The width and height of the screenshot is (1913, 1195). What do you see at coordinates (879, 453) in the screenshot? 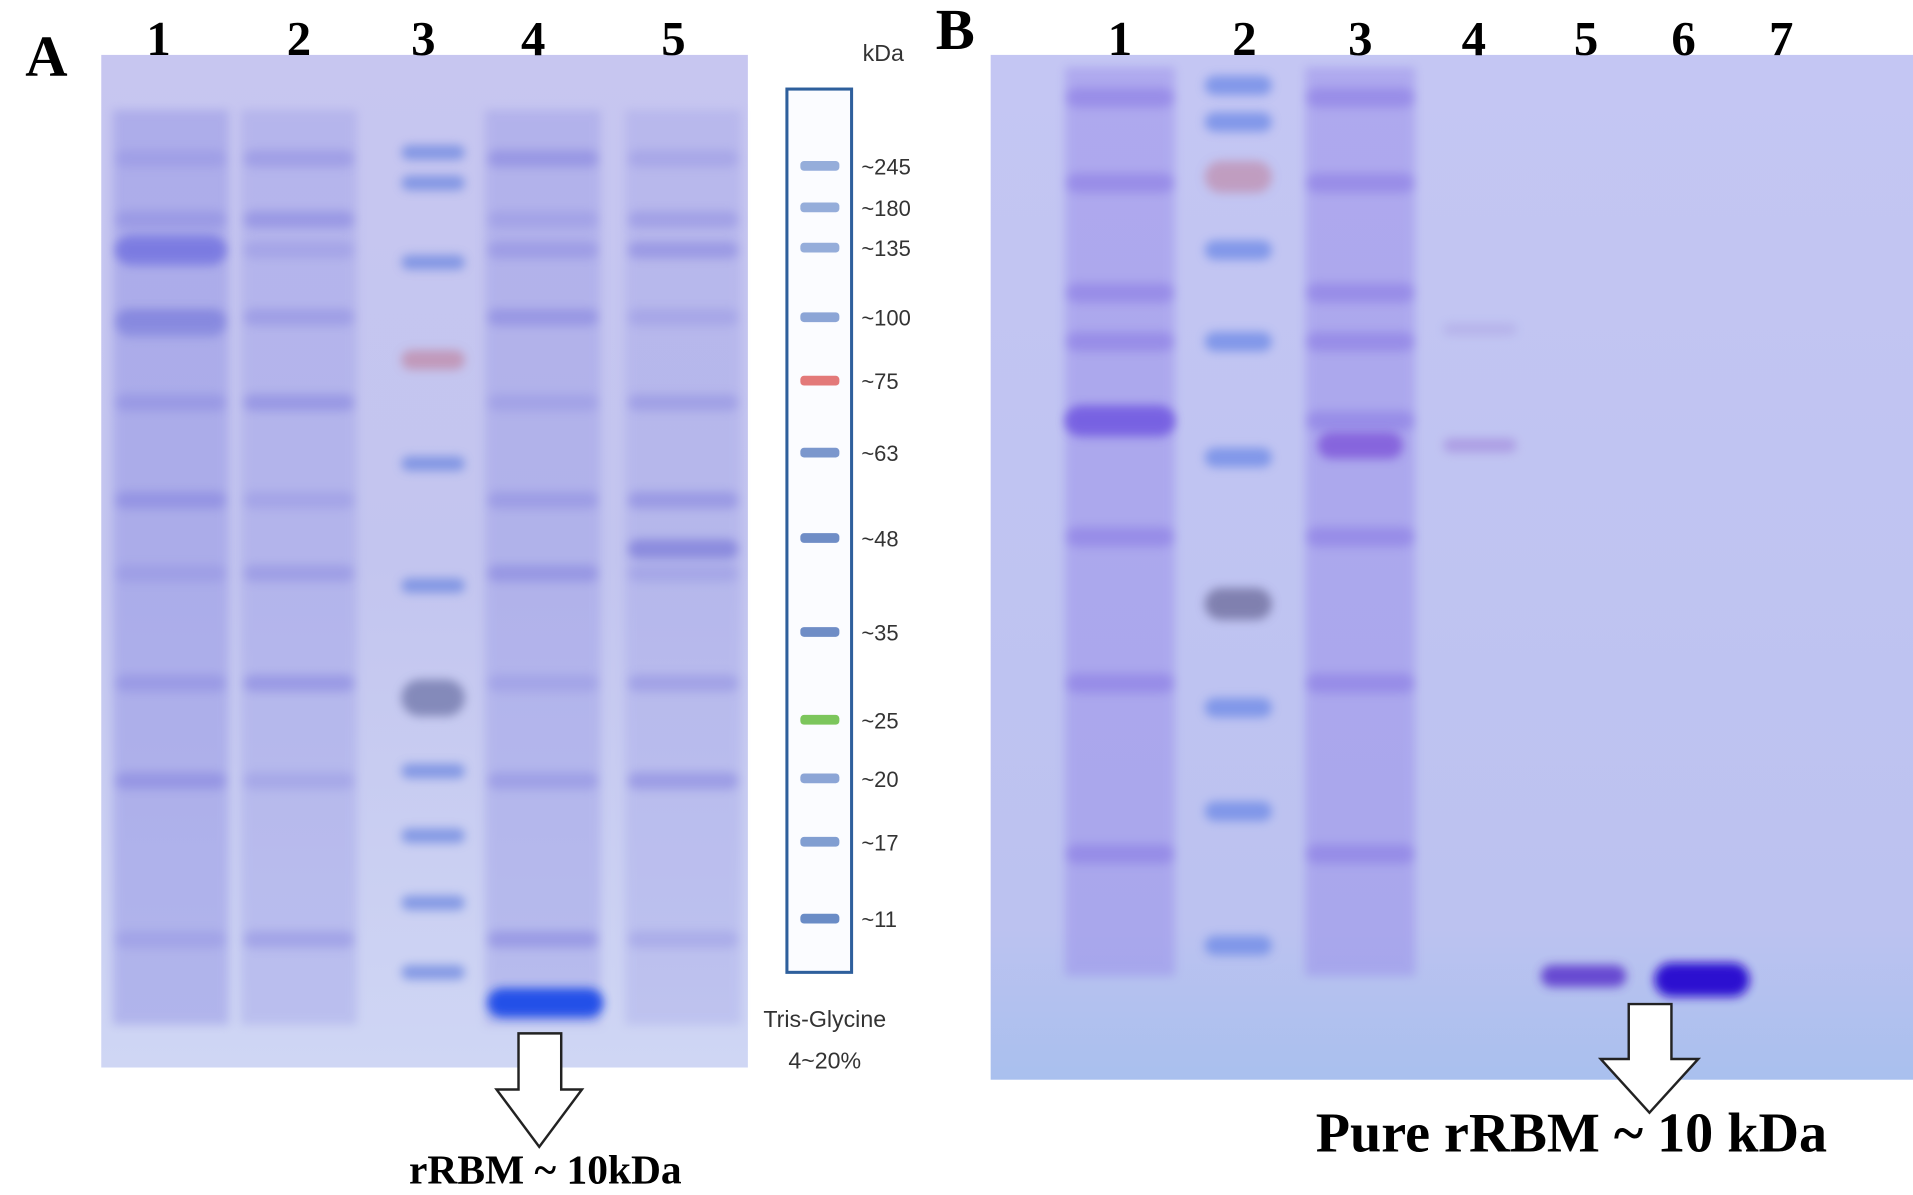
I see `marker-label: ~63` at bounding box center [879, 453].